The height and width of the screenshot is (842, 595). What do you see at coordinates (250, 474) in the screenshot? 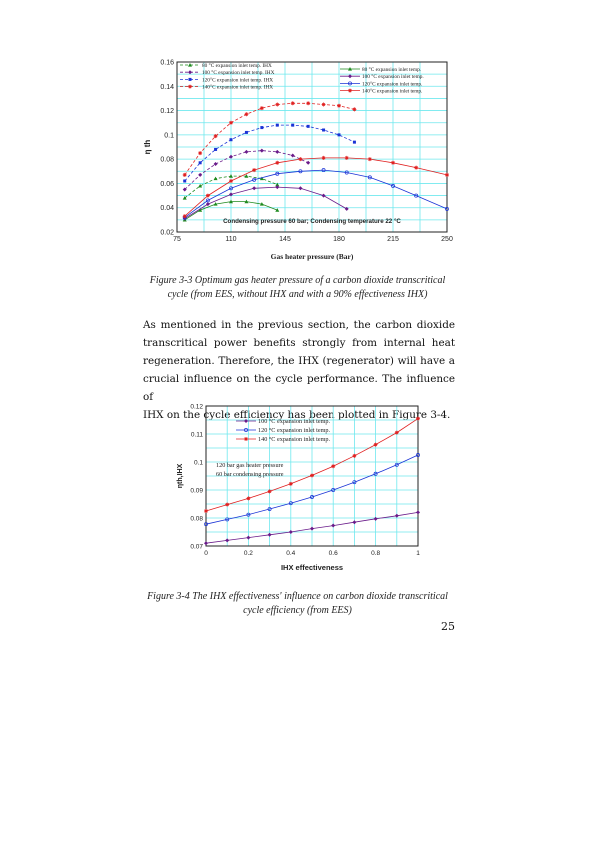
I see `chart2-annotation-line-2: 60 bar condensing pressure` at bounding box center [250, 474].